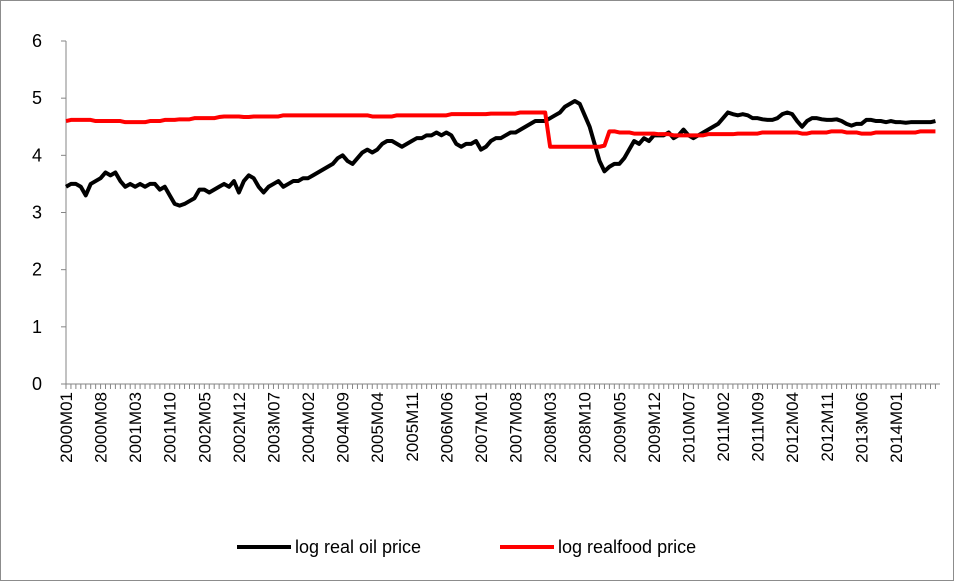 This screenshot has width=954, height=586. What do you see at coordinates (861, 427) in the screenshot?
I see `x-tick-label: 2013M06` at bounding box center [861, 427].